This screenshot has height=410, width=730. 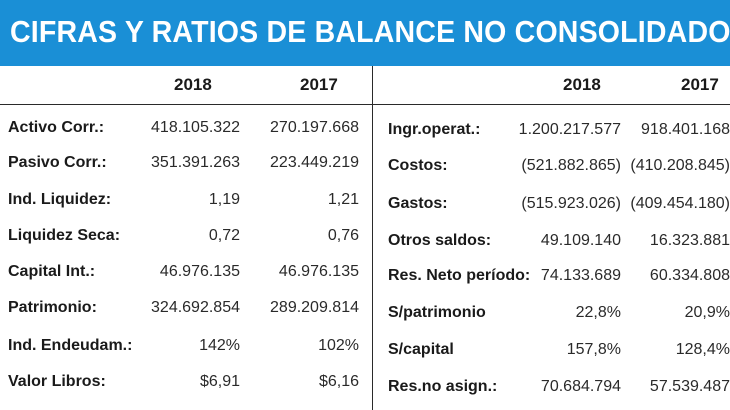 I want to click on value-2017: 20,9%, so click(x=707, y=312).